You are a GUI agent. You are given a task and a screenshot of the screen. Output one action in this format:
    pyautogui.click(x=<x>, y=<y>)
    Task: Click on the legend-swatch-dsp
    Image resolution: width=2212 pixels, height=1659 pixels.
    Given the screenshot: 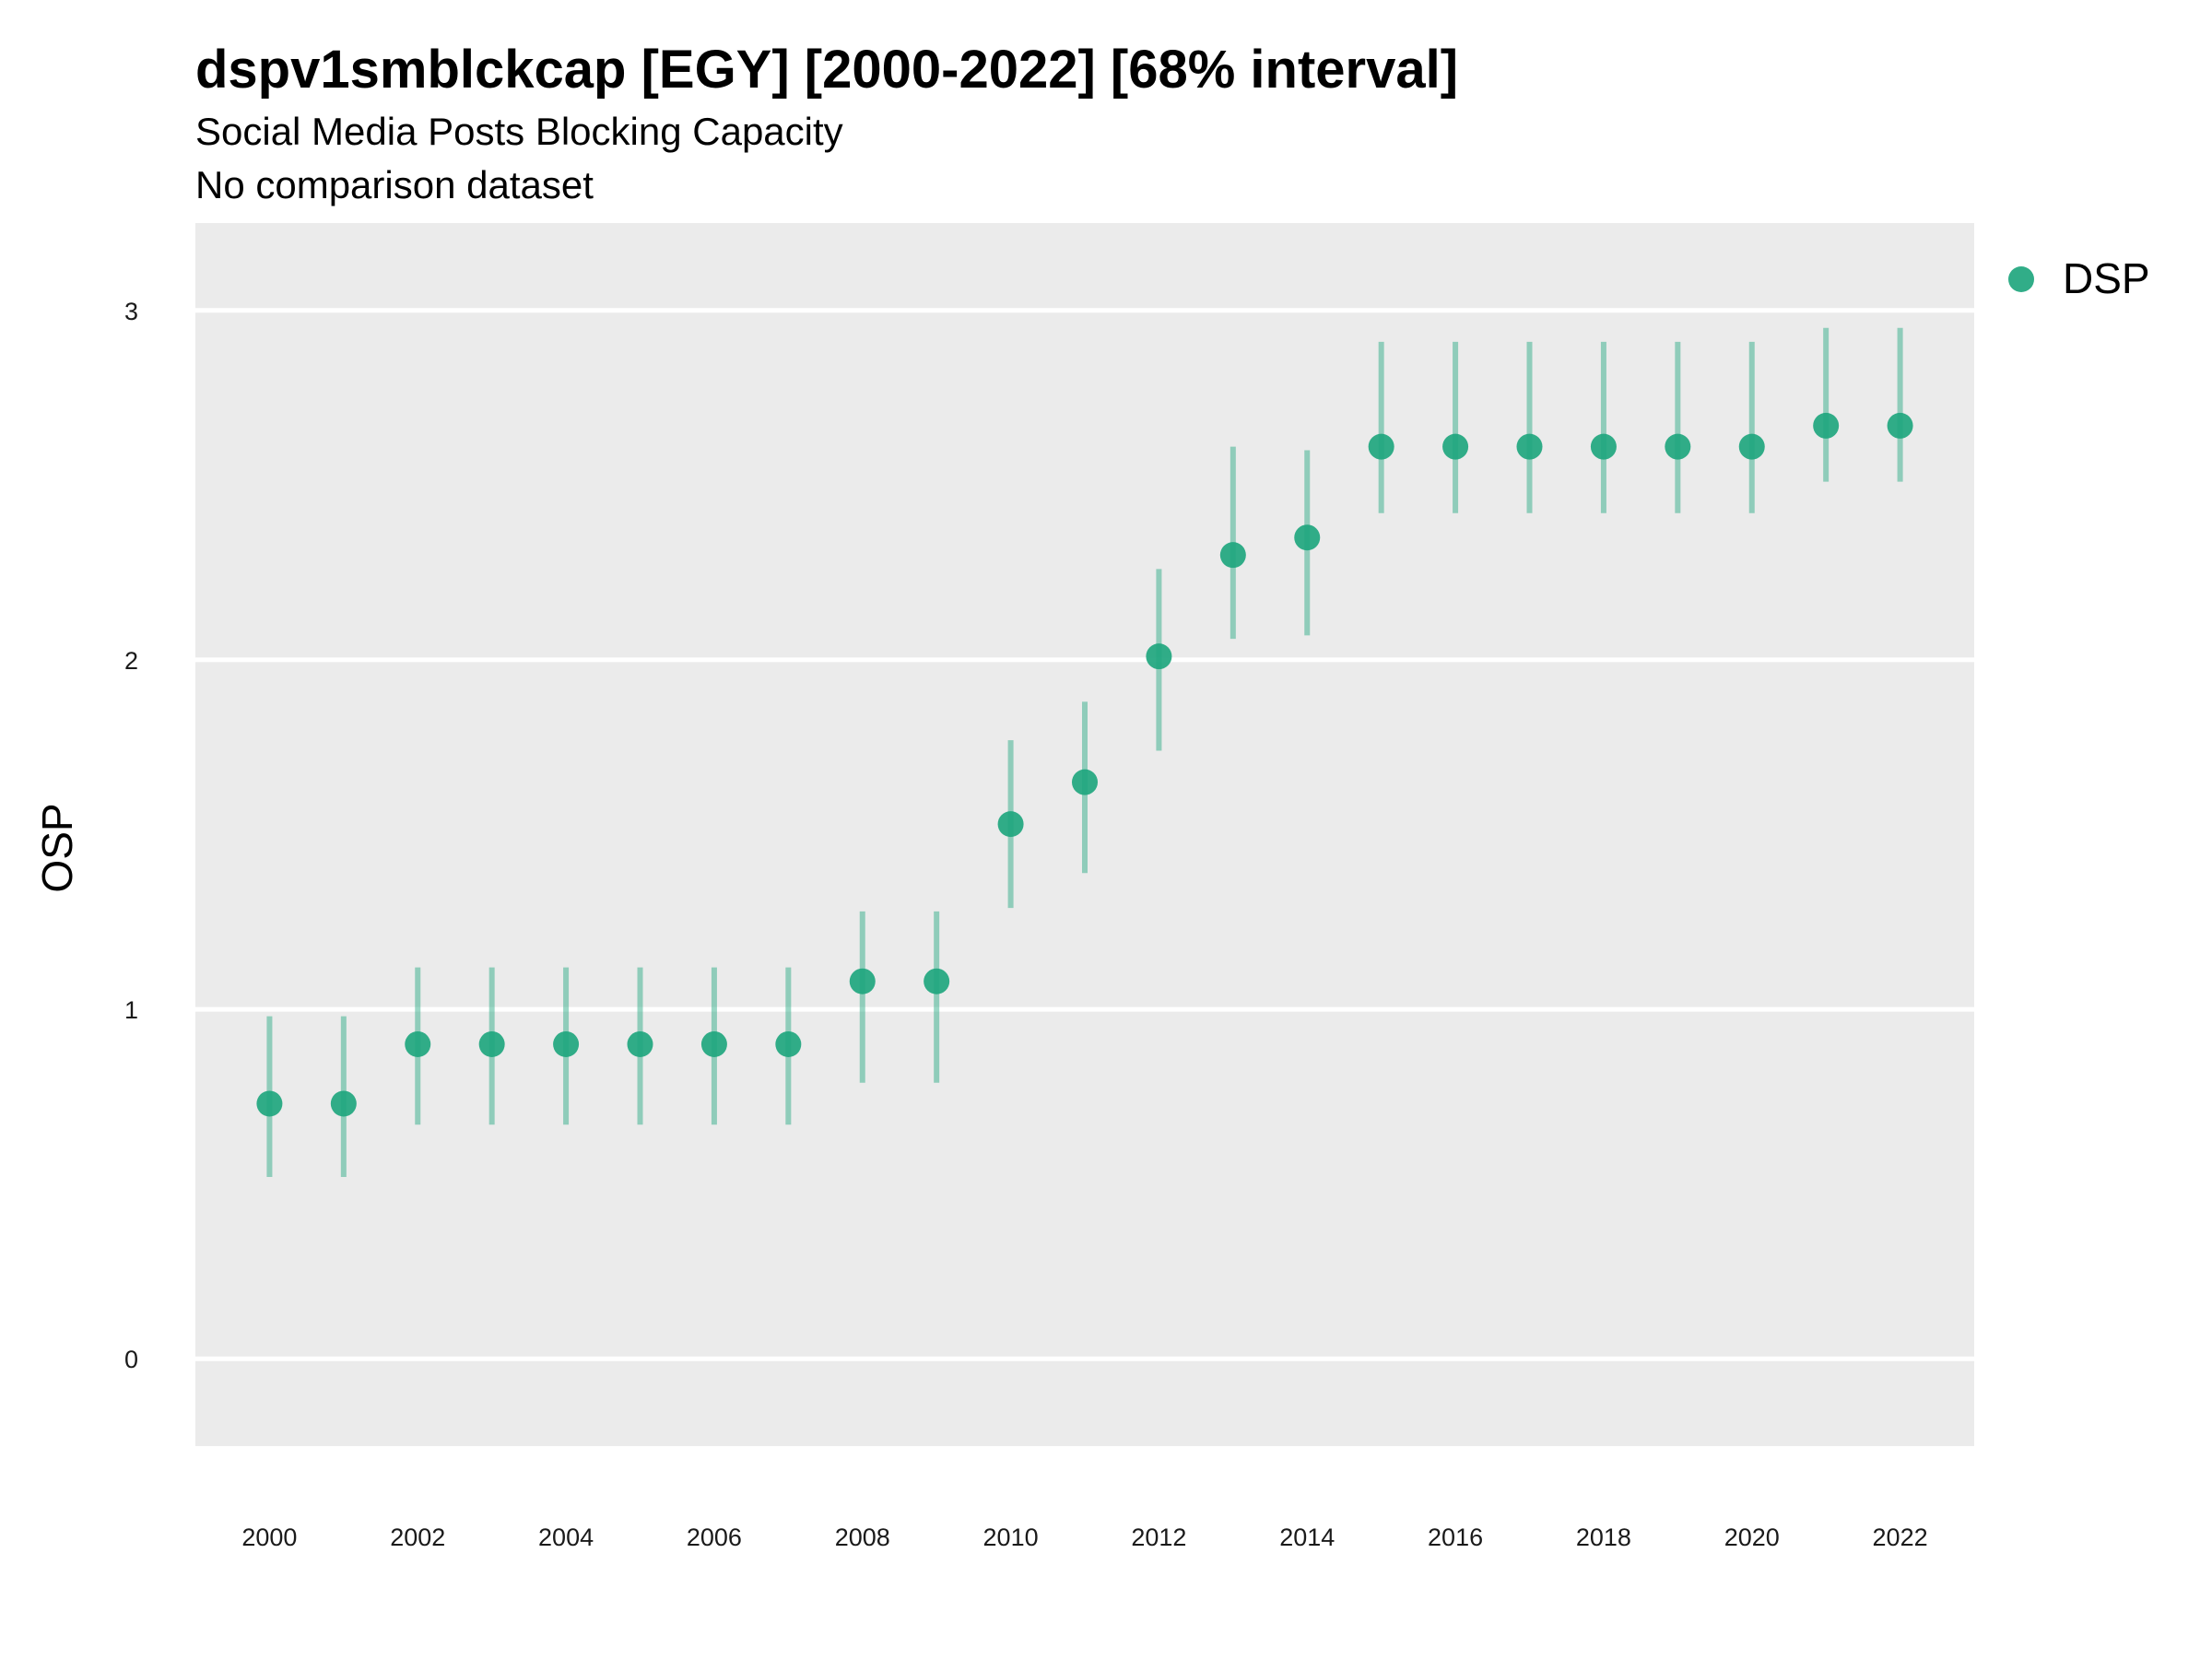 What is the action you would take?
    pyautogui.click(x=2021, y=279)
    